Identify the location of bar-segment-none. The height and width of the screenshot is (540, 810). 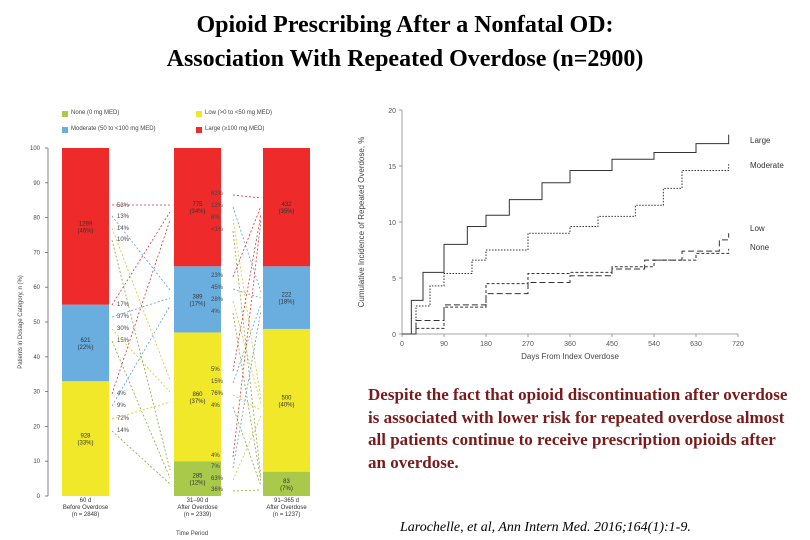
(197, 478).